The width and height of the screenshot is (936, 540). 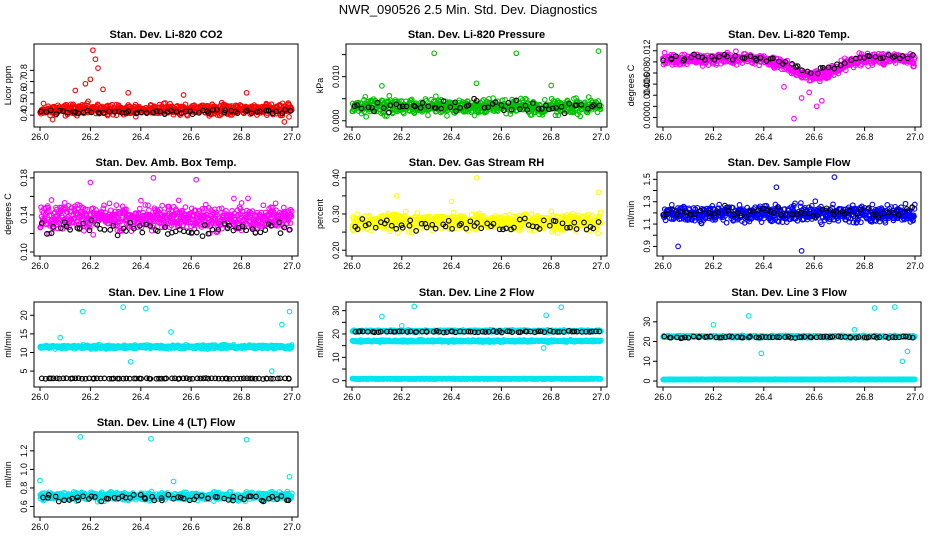 What do you see at coordinates (24, 215) in the screenshot?
I see `y-tick-label: 0.14` at bounding box center [24, 215].